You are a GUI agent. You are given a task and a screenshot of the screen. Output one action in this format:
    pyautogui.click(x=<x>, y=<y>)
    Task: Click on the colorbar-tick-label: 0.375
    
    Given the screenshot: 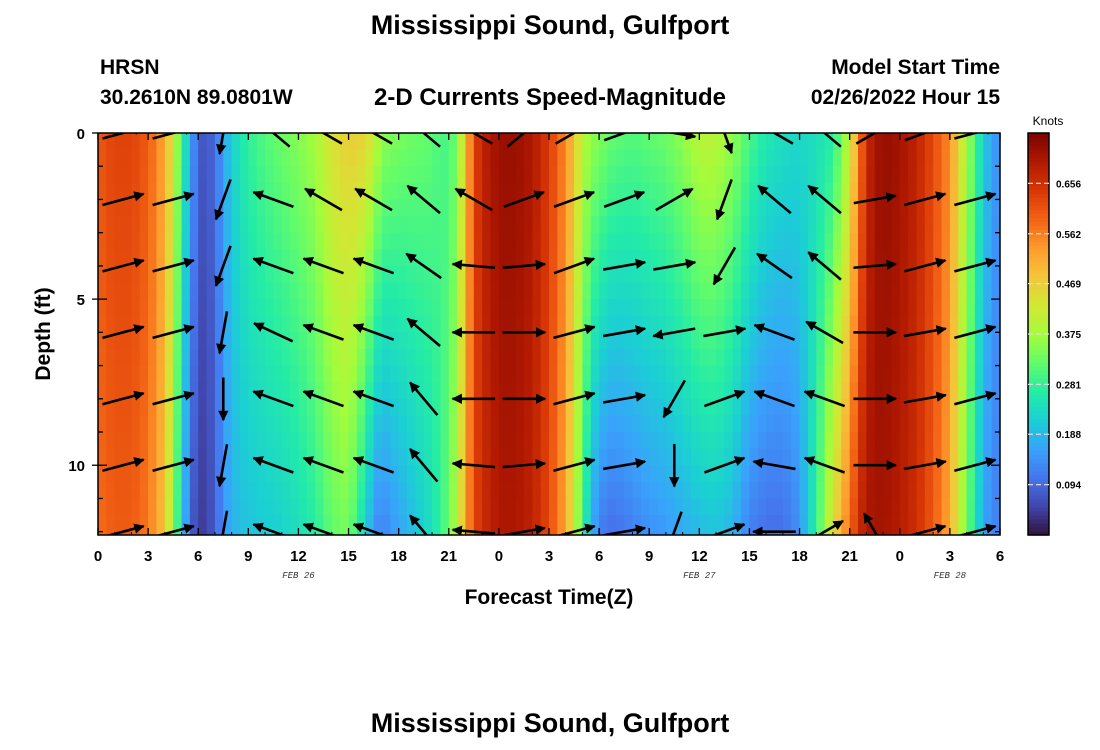 What is the action you would take?
    pyautogui.click(x=1068, y=335)
    